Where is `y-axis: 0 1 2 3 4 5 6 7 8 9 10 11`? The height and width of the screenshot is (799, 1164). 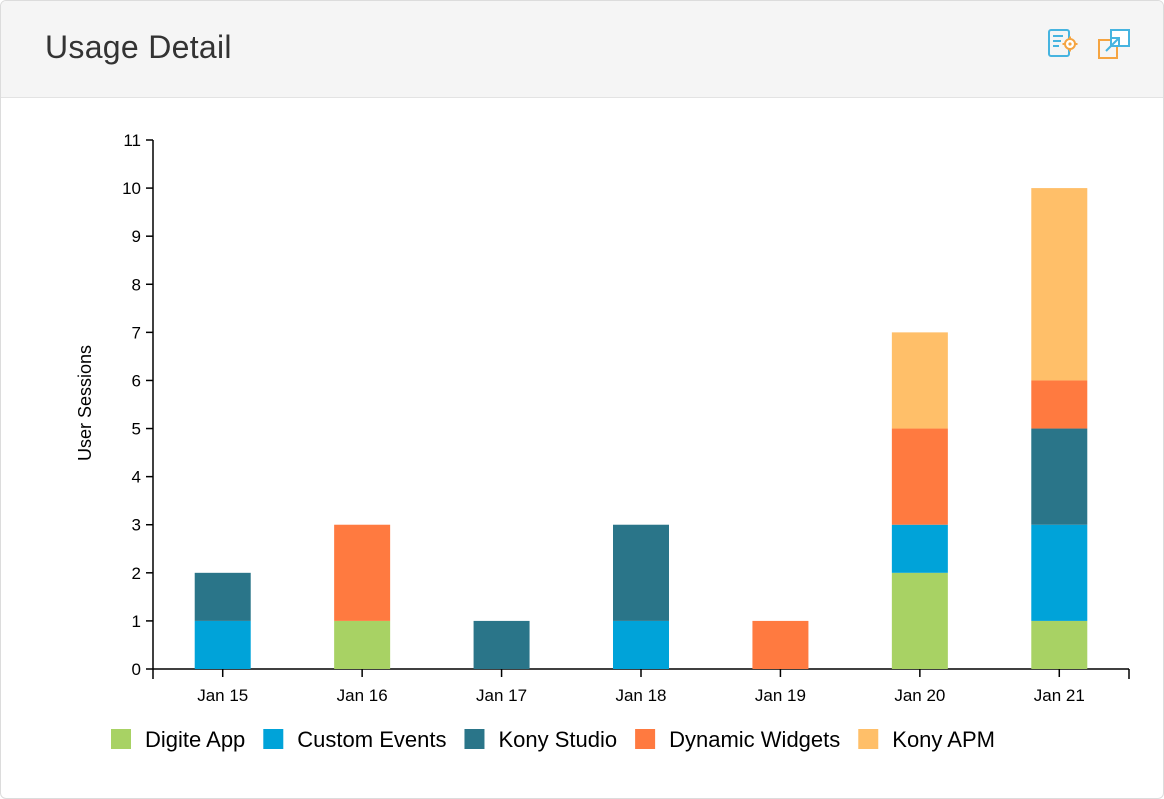 y-axis: 0 1 2 3 4 5 6 7 8 9 10 11 is located at coordinates (138, 405).